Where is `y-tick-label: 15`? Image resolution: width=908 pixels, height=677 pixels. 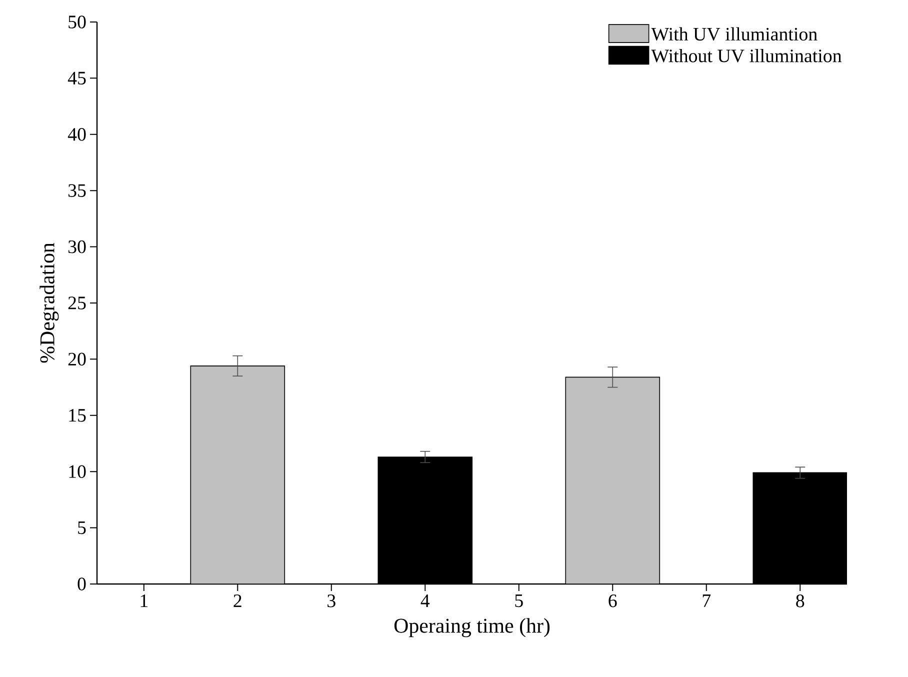 y-tick-label: 15 is located at coordinates (77, 415).